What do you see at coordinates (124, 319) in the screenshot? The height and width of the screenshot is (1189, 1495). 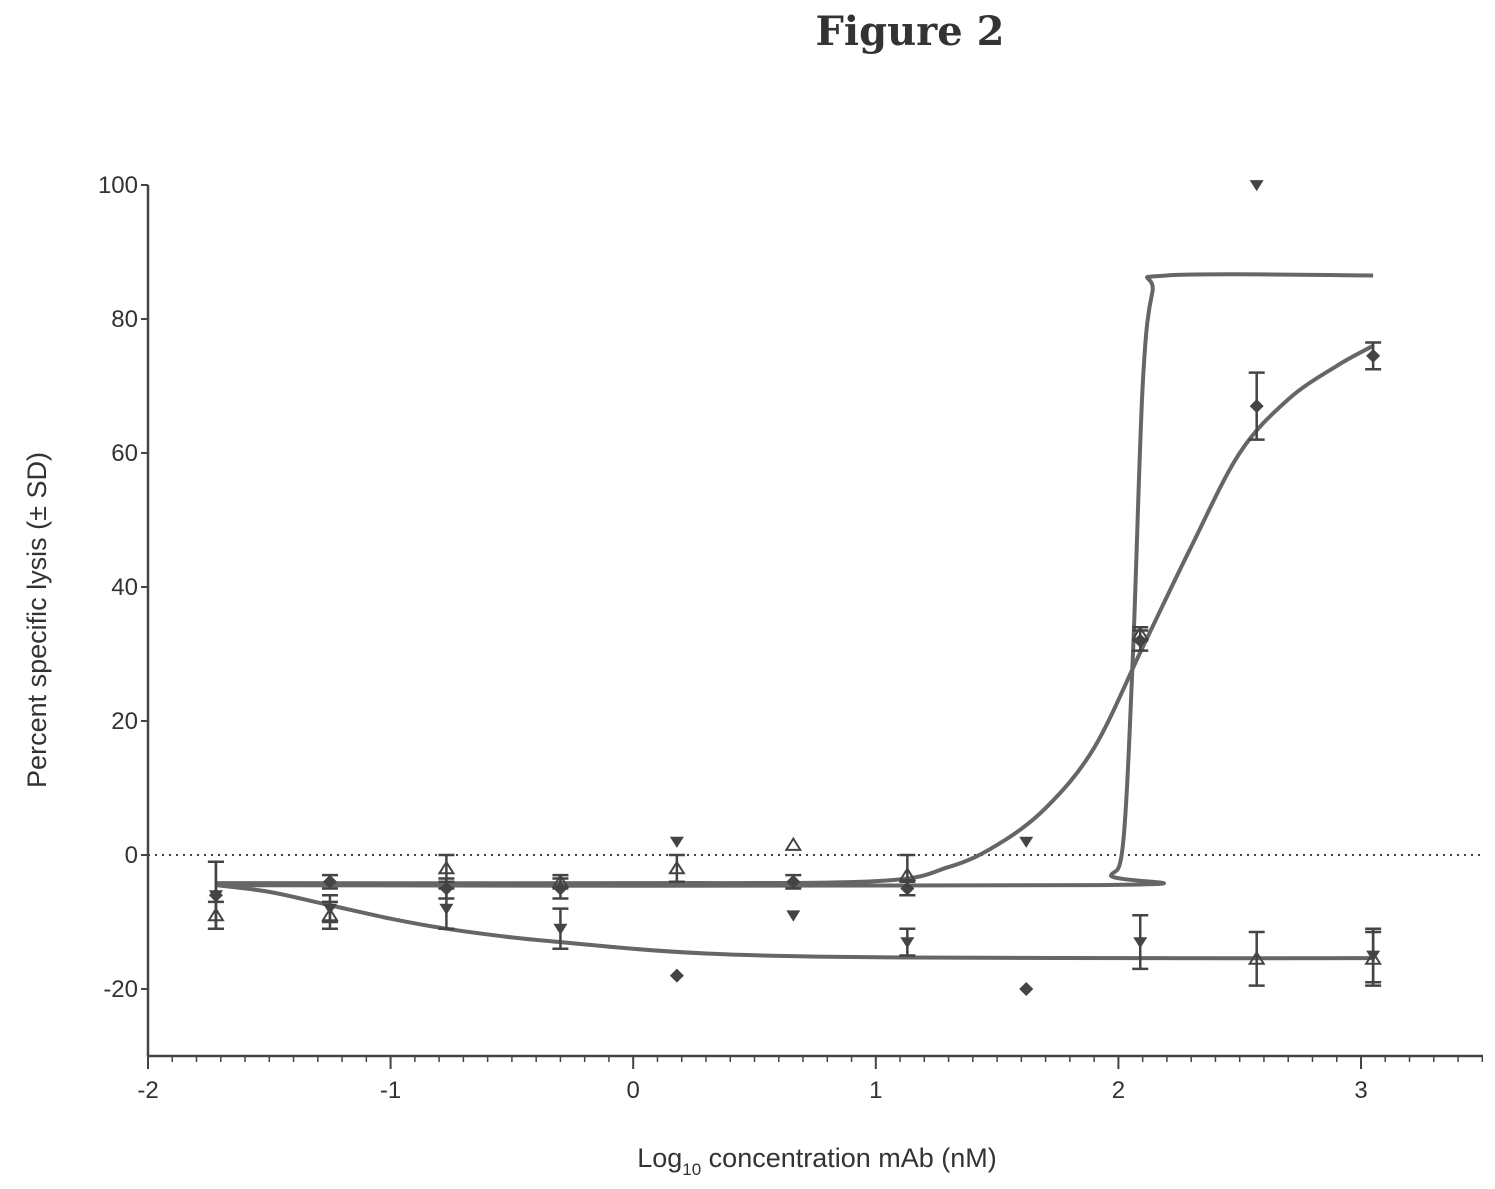 I see `y-tick-label: 80` at bounding box center [124, 319].